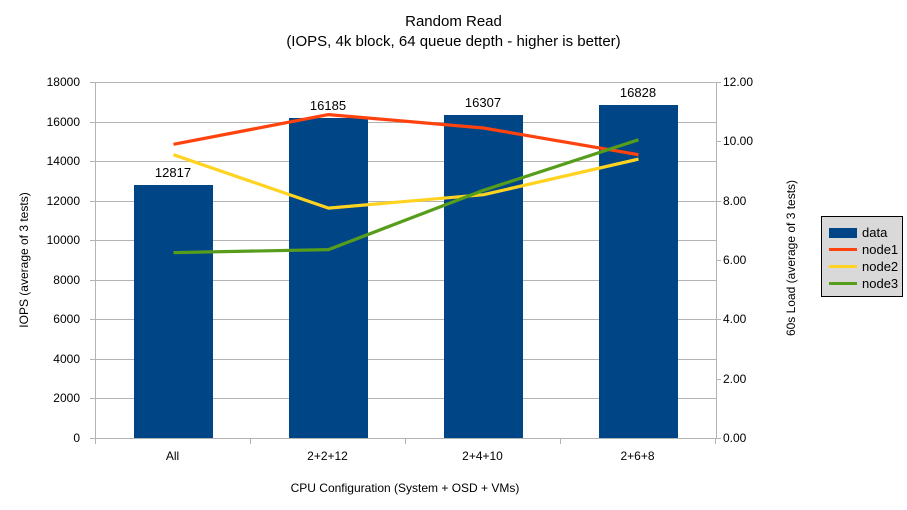  What do you see at coordinates (482, 456) in the screenshot?
I see `x-category-label: 2+4+10` at bounding box center [482, 456].